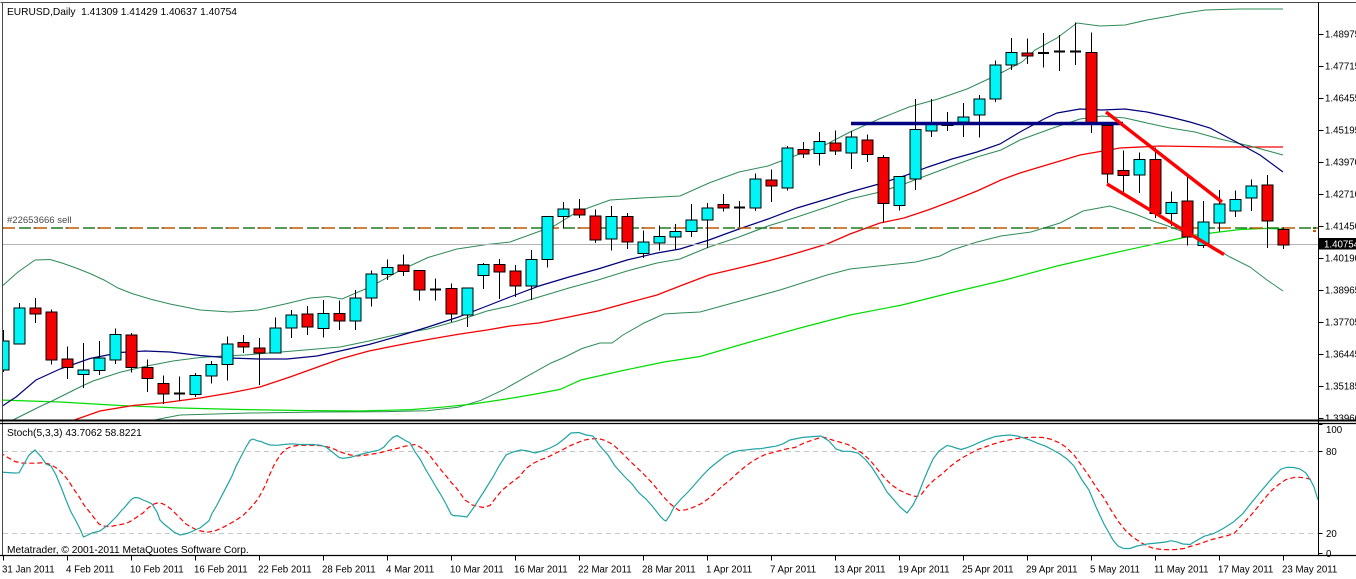  What do you see at coordinates (1340, 245) in the screenshot?
I see `svg-text: 1.40754` at bounding box center [1340, 245].